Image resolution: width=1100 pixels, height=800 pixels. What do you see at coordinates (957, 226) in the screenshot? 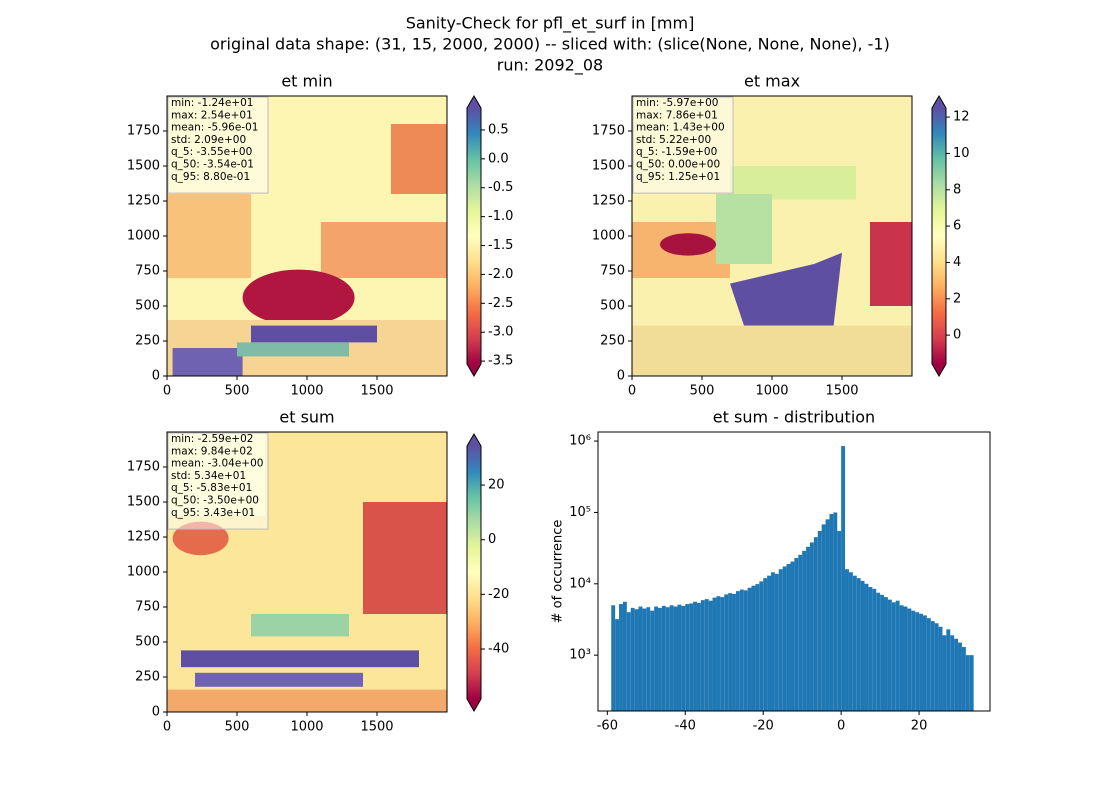
I see `colorbar-tick-label: 6` at bounding box center [957, 226].